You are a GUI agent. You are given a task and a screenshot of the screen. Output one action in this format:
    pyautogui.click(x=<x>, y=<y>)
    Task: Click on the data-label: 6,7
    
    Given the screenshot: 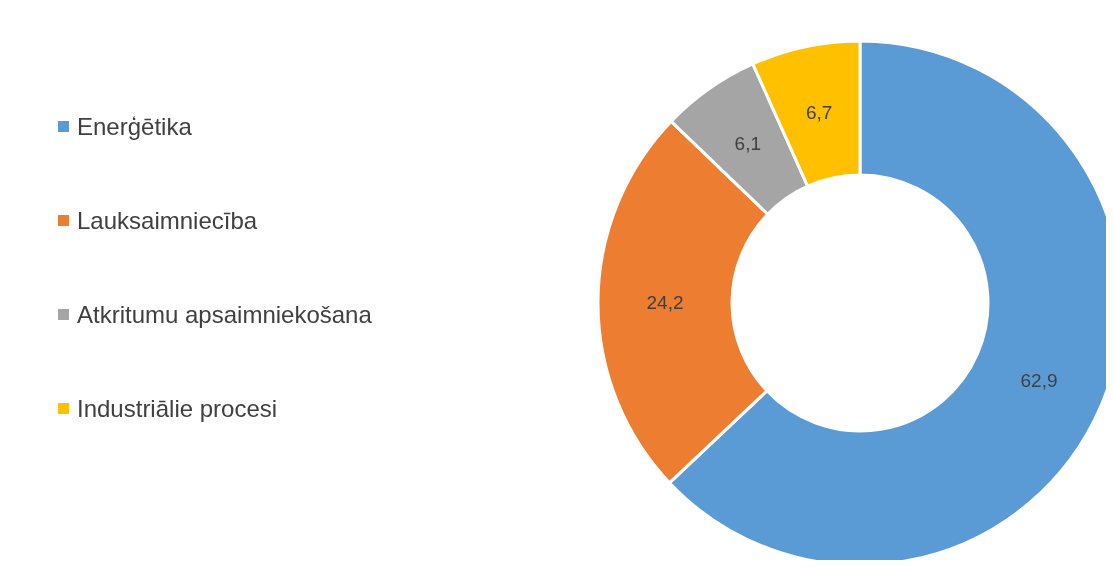 What is the action you would take?
    pyautogui.click(x=819, y=112)
    